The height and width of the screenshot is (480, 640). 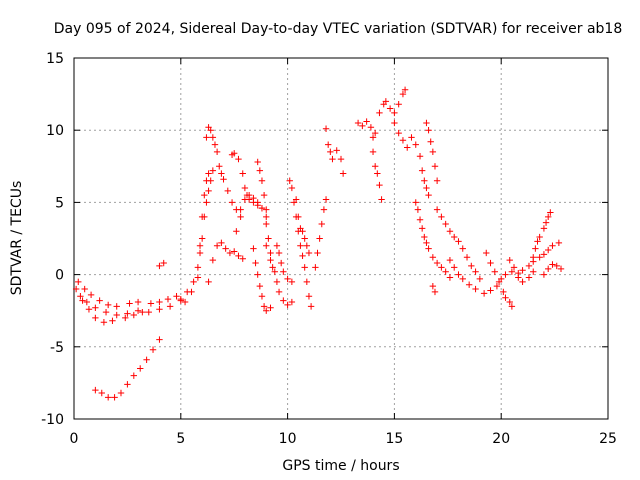 I want to click on x-tick-label: 15, so click(x=394, y=439).